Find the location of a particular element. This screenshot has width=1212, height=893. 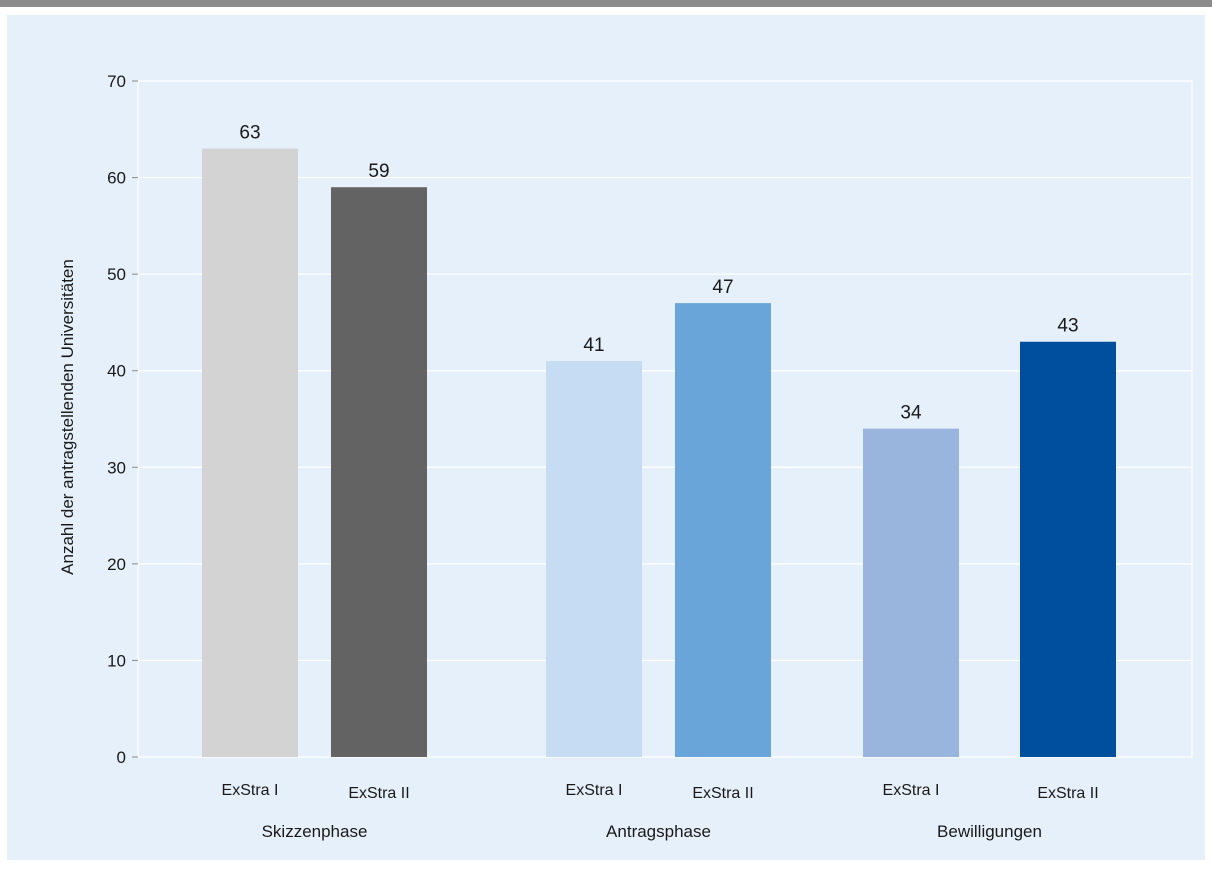

bar-value-label: 43 is located at coordinates (1067, 326).